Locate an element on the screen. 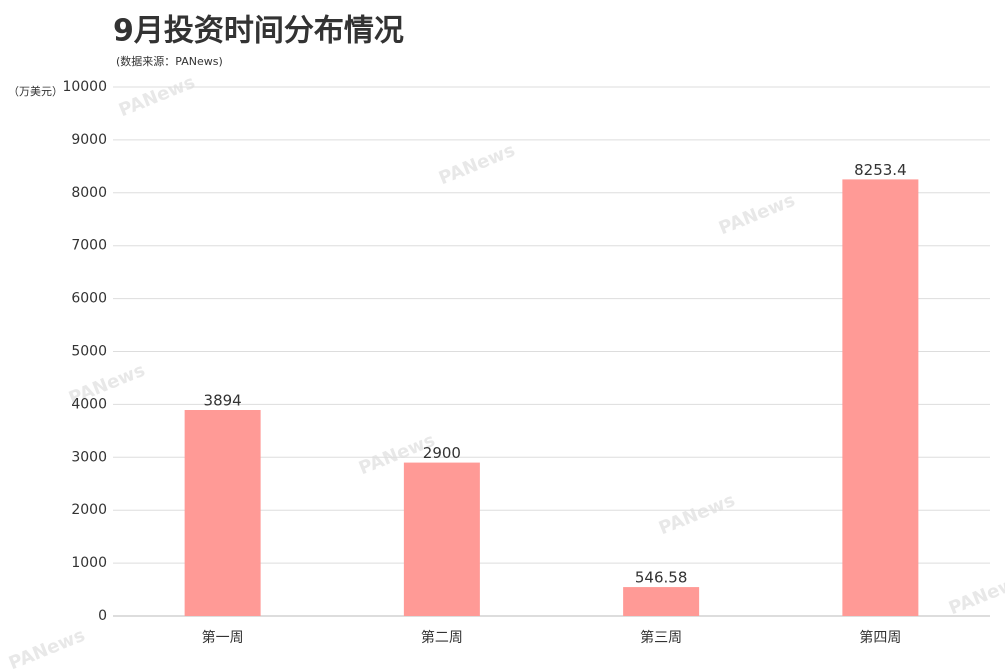 The width and height of the screenshot is (1005, 672). chart-title: 9月投资时间分布情况 is located at coordinates (258, 31).